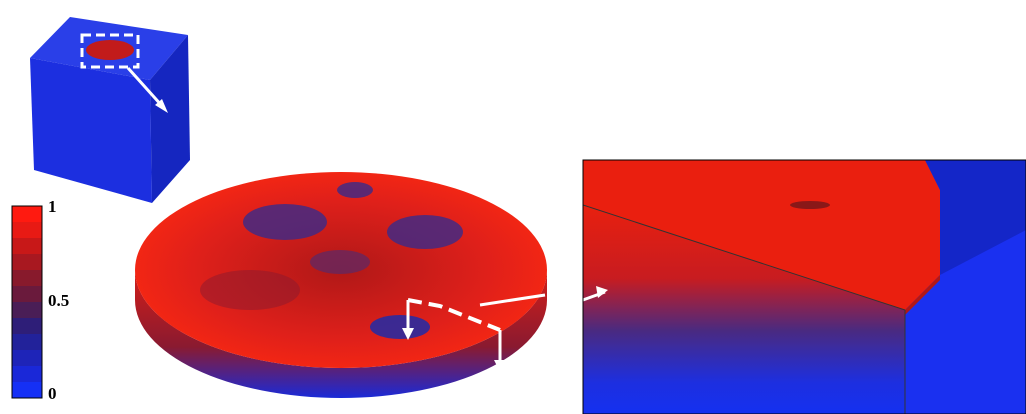 The width and height of the screenshot is (1026, 414). Describe the element at coordinates (40, 300) in the screenshot. I see `colorbar: 1 0.5 0` at that location.